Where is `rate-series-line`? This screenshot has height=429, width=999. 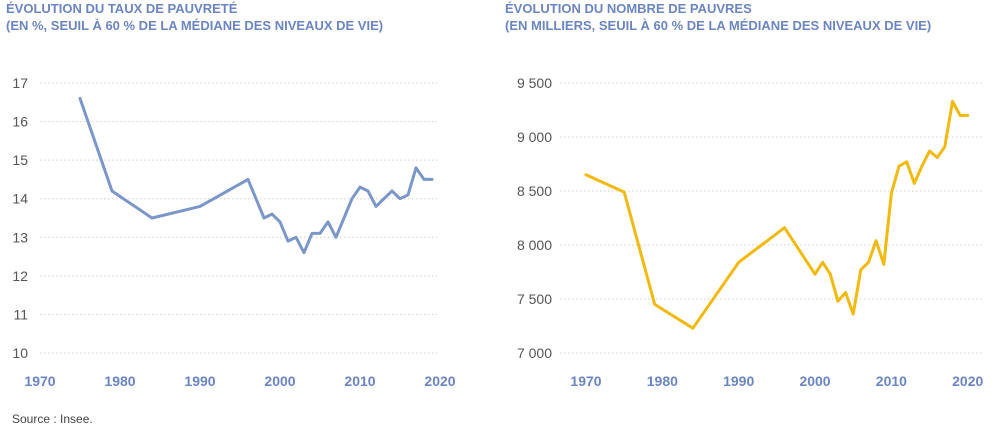
rate-series-line is located at coordinates (256, 175).